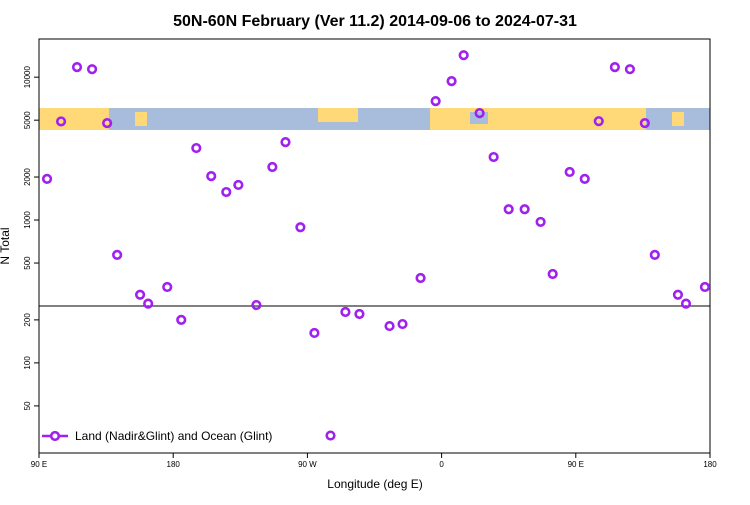  I want to click on y-axis-label: N Total, so click(6, 245).